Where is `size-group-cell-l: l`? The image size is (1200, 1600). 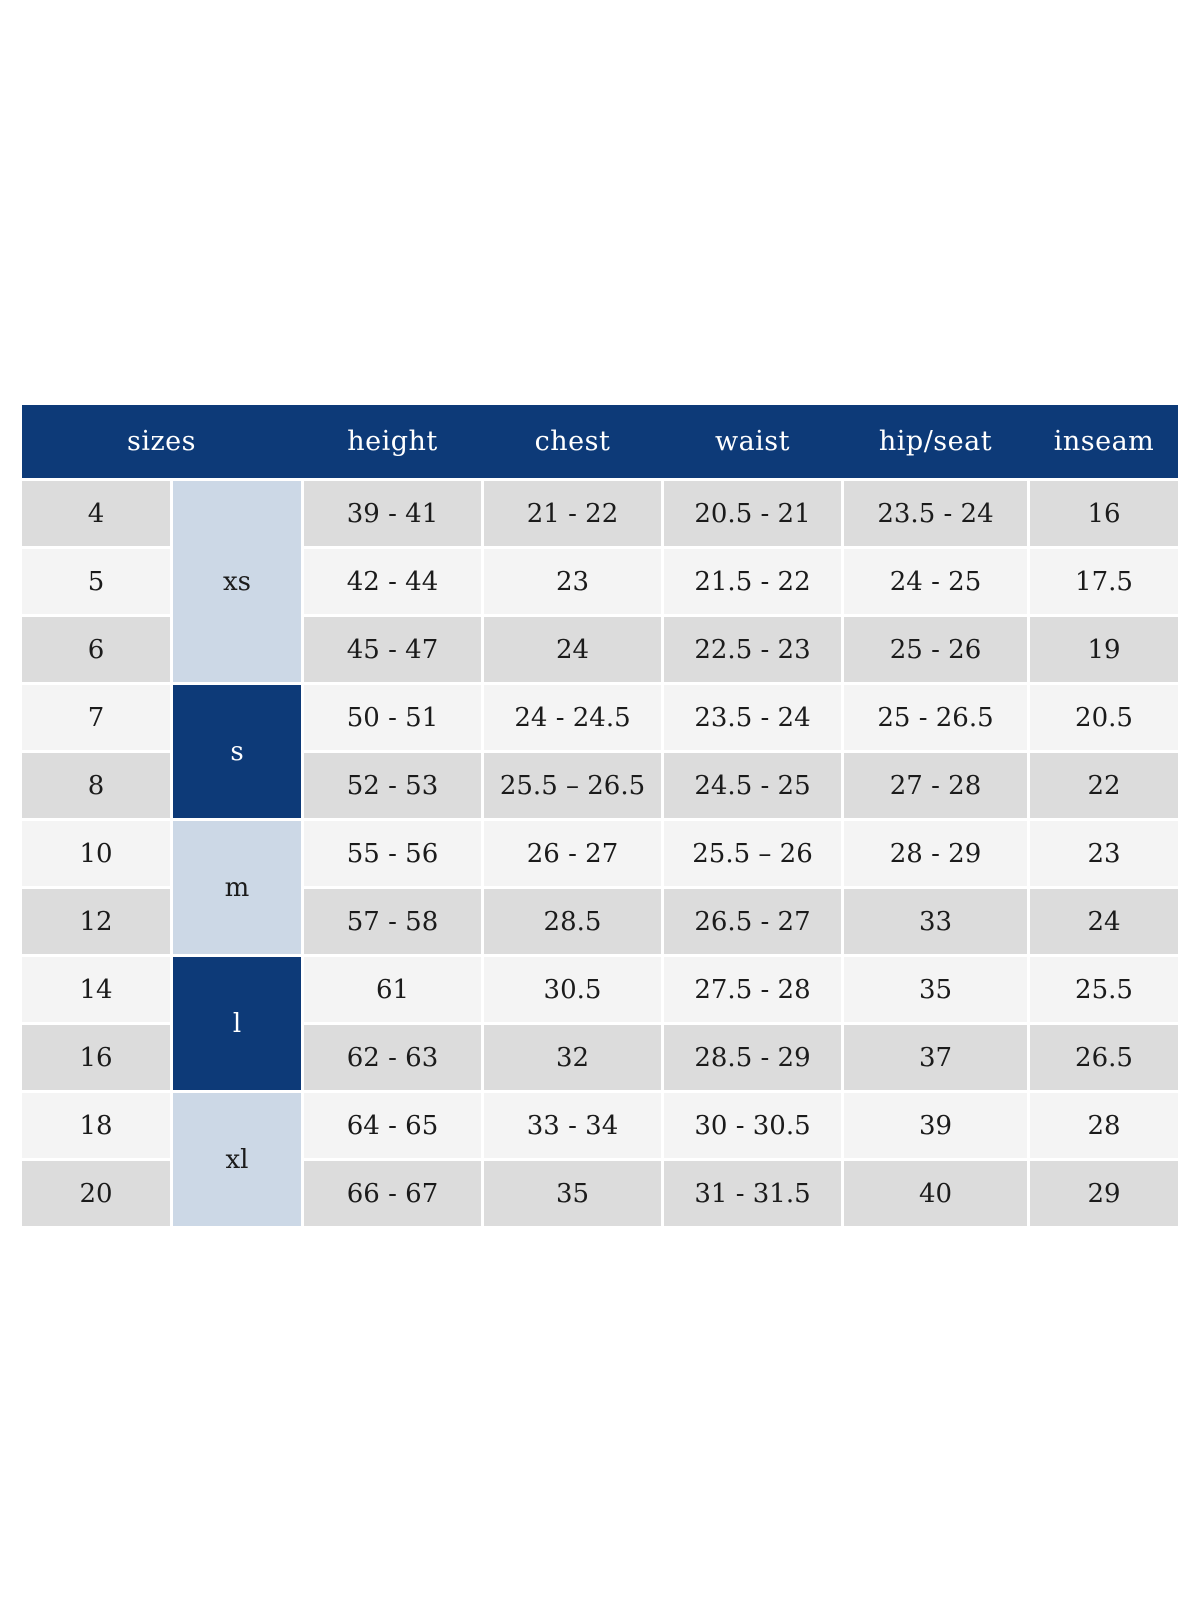
size-group-cell-l: l is located at coordinates (237, 1023).